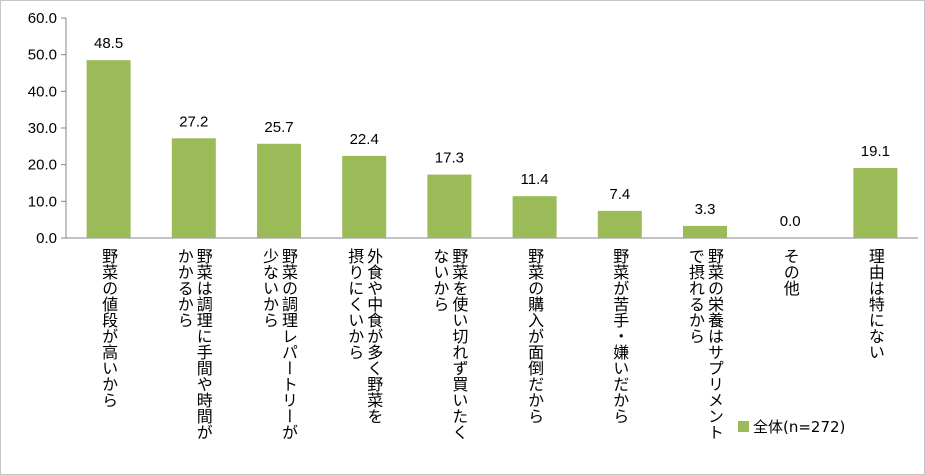 Image resolution: width=925 pixels, height=475 pixels. What do you see at coordinates (714, 344) in the screenshot?
I see `category-label: 野菜の栄養はサプリメント` at bounding box center [714, 344].